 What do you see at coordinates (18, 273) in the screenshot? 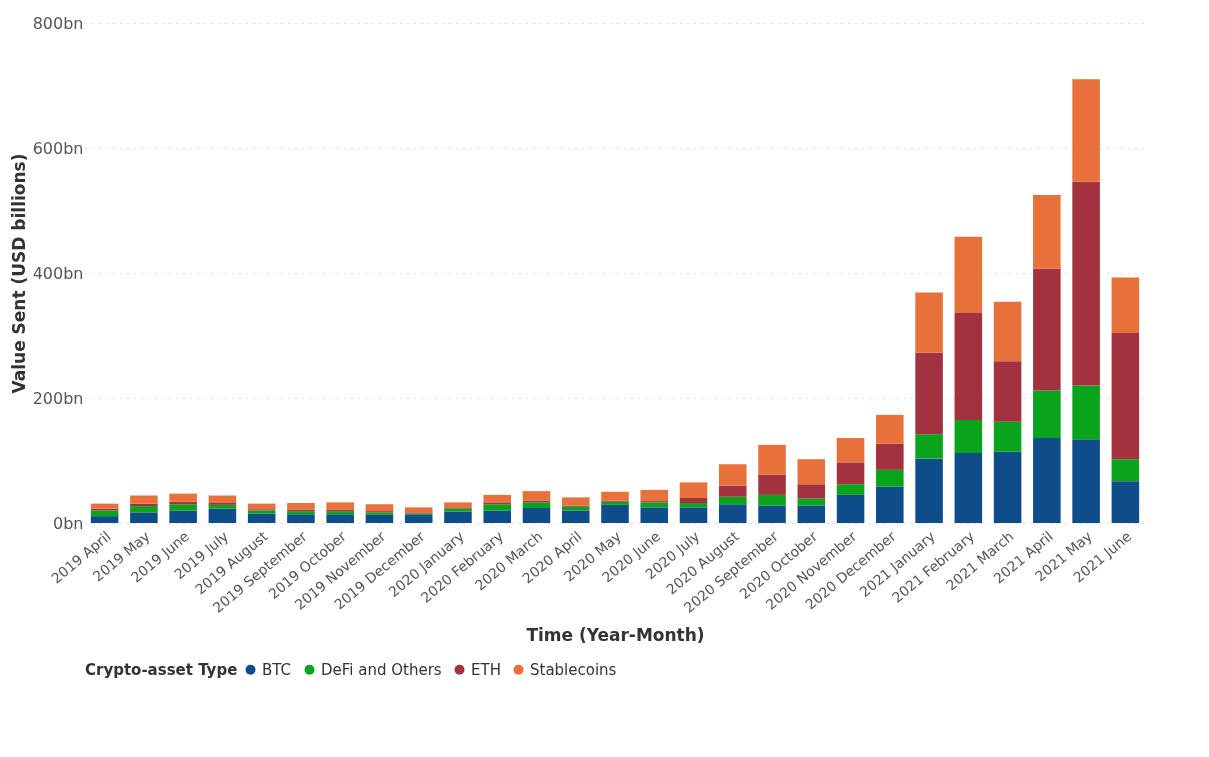
I see `y-axis-title: Value Sent (USD billions)` at bounding box center [18, 273].